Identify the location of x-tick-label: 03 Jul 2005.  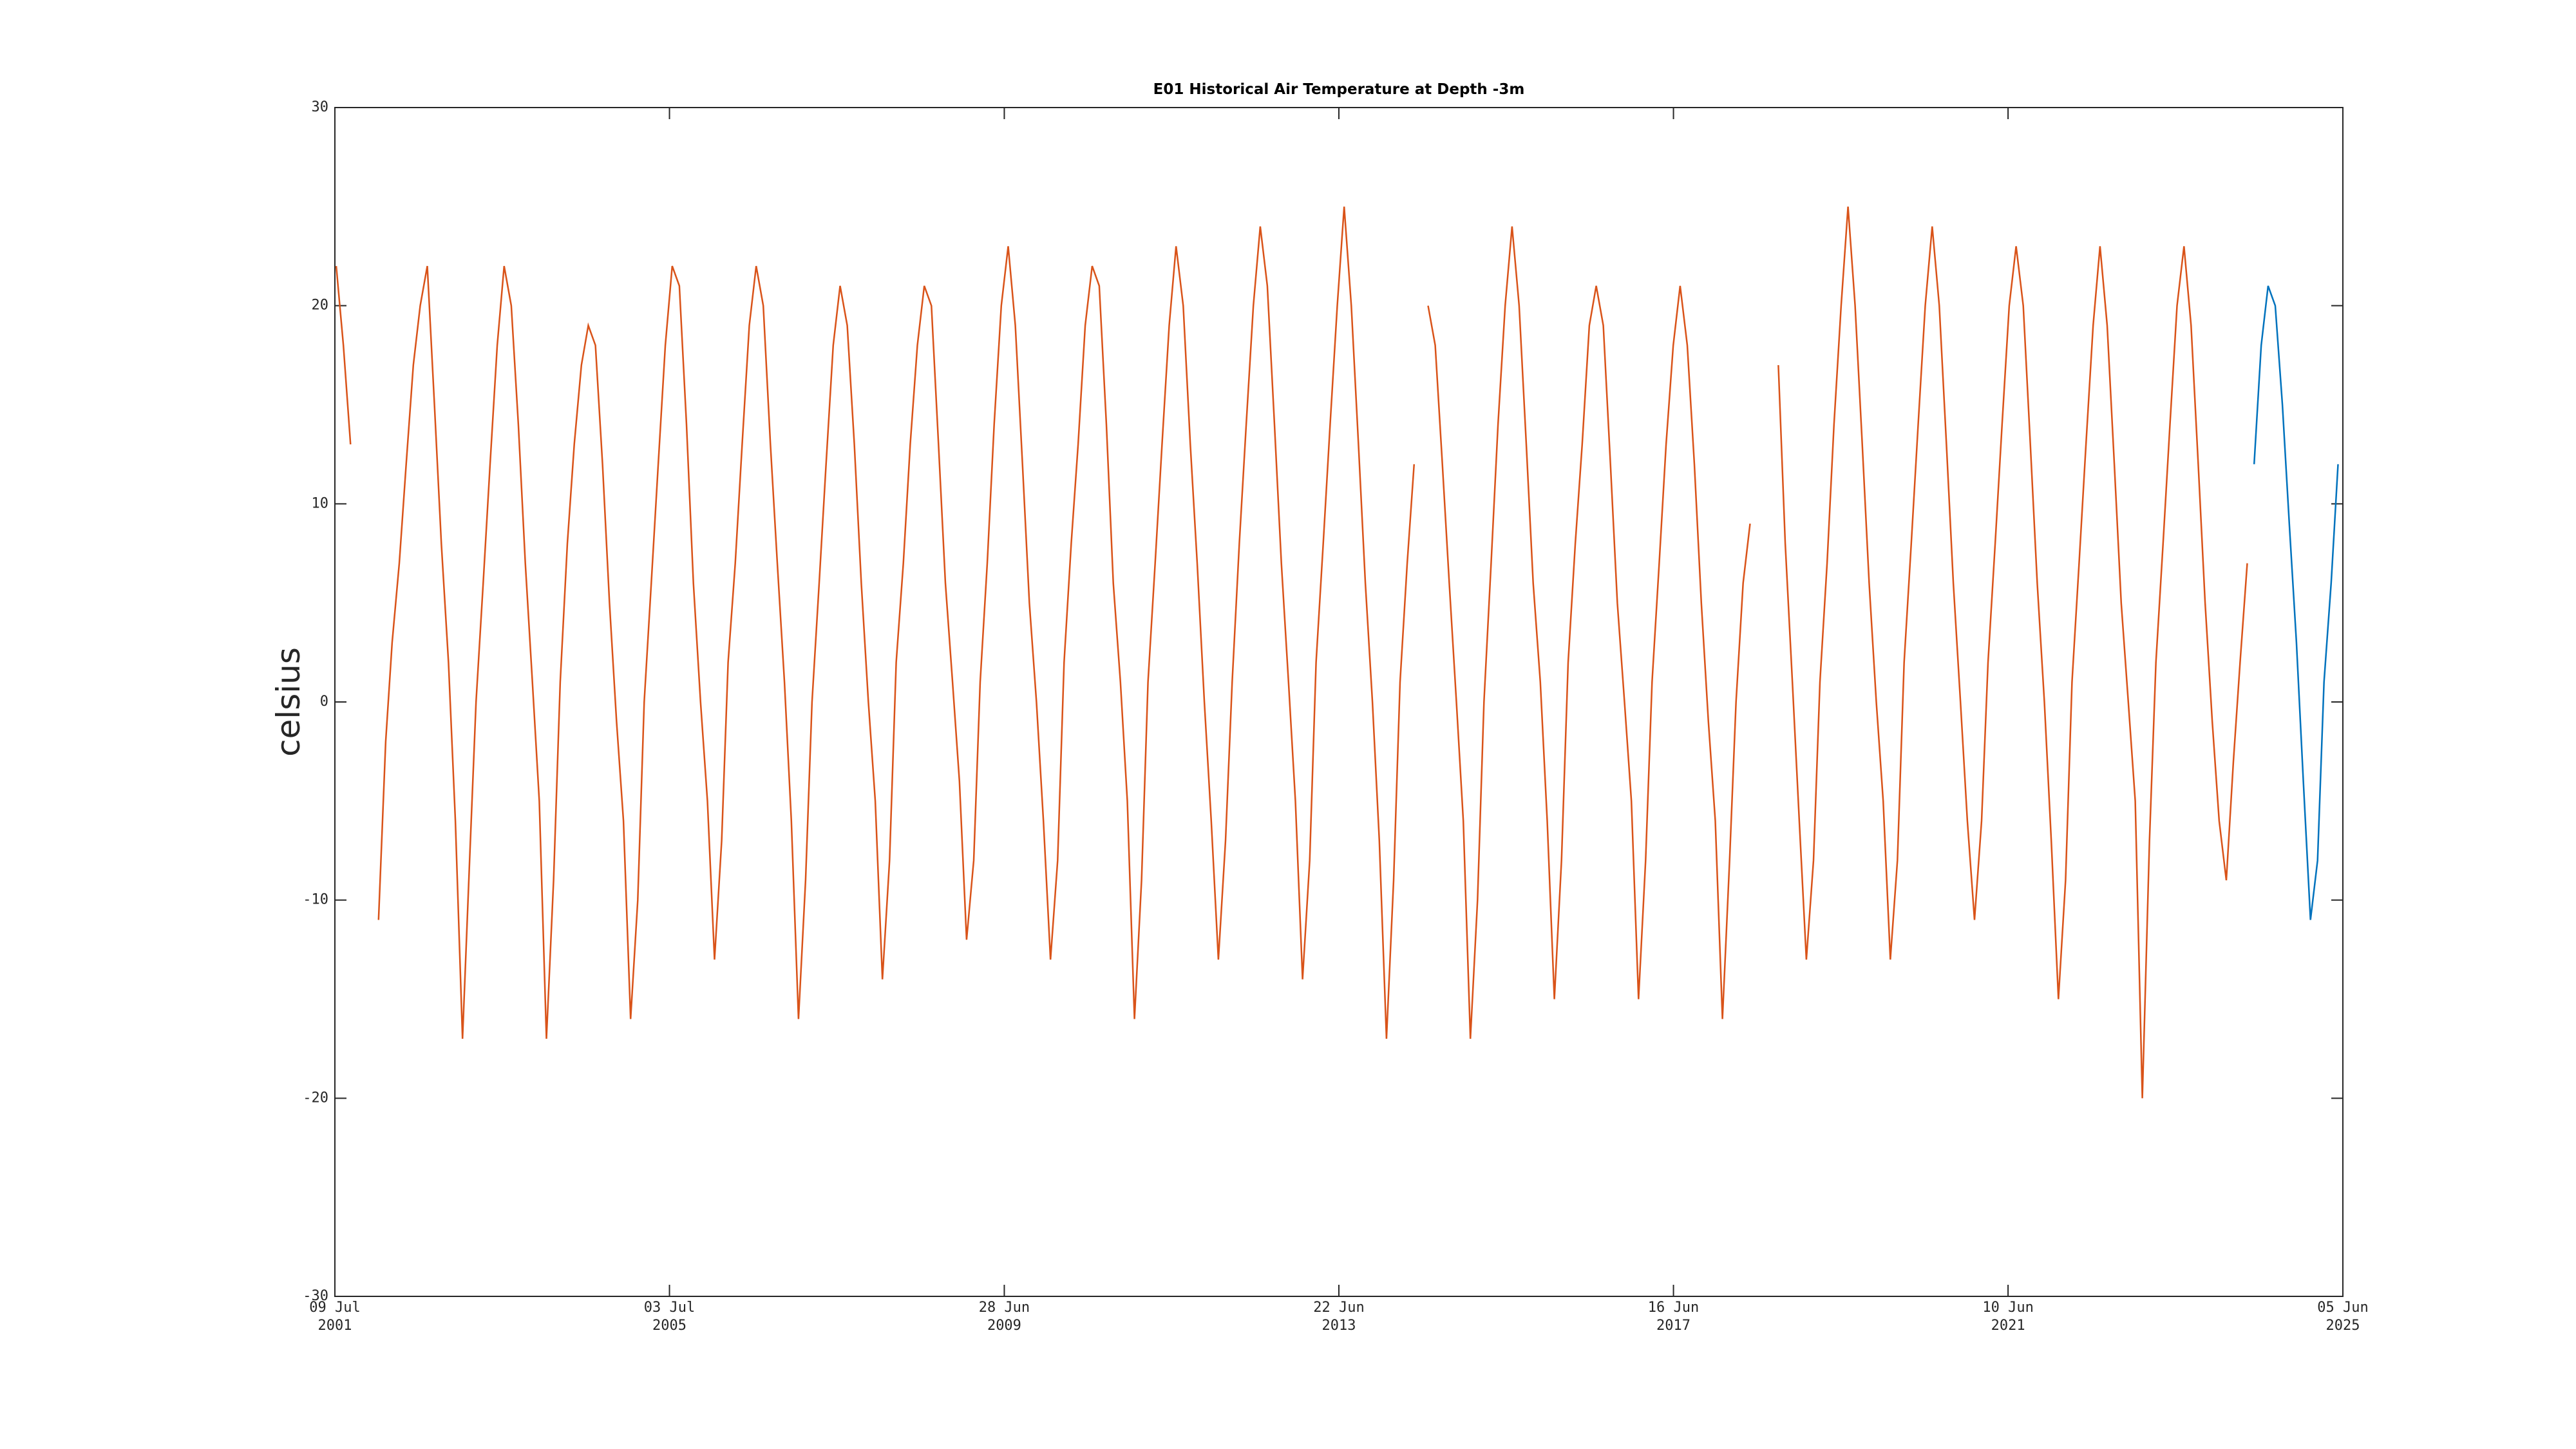
(669, 1317).